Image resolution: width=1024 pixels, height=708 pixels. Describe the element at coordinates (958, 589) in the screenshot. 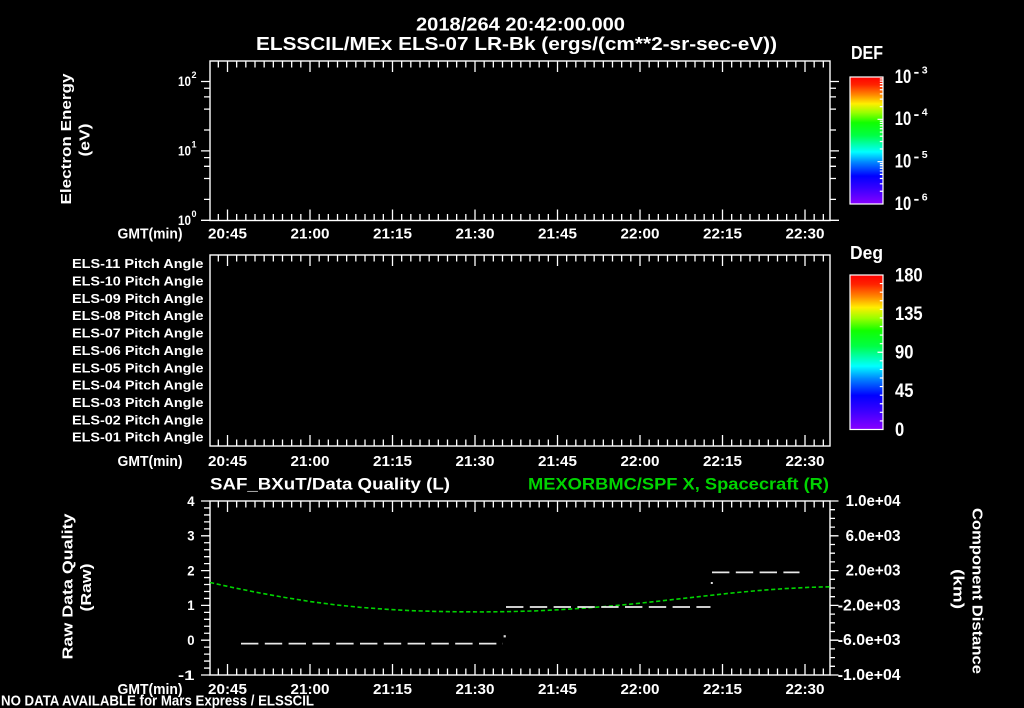

I see `svg-text: (km)` at that location.